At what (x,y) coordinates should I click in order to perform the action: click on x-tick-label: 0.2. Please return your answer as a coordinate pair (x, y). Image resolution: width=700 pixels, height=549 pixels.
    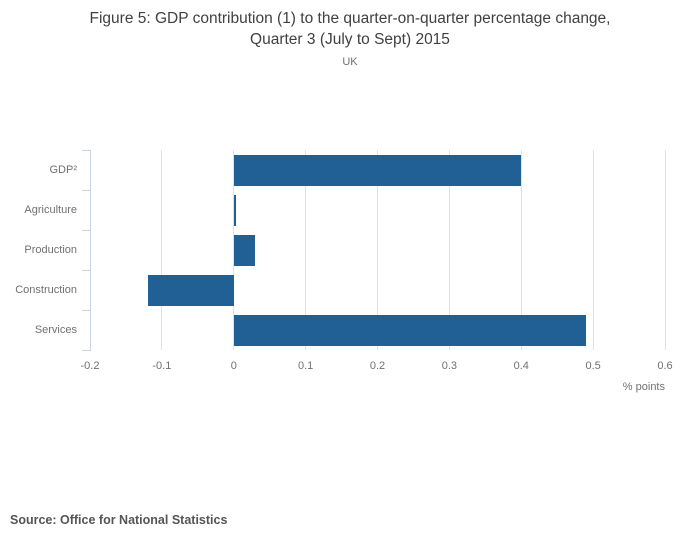
    Looking at the image, I should click on (377, 366).